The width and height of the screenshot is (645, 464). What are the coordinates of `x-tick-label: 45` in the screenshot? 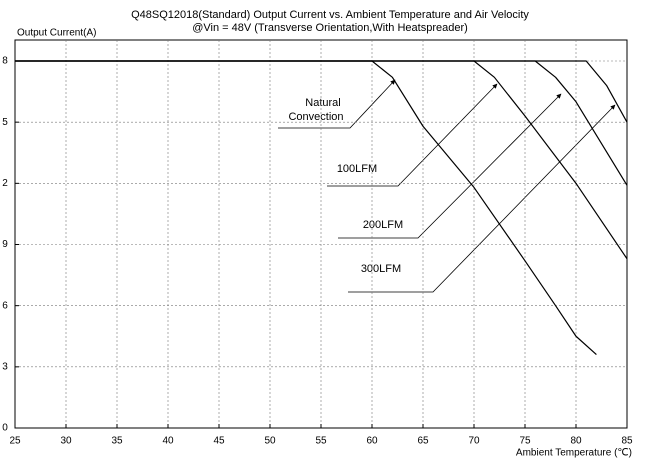 It's located at (219, 441).